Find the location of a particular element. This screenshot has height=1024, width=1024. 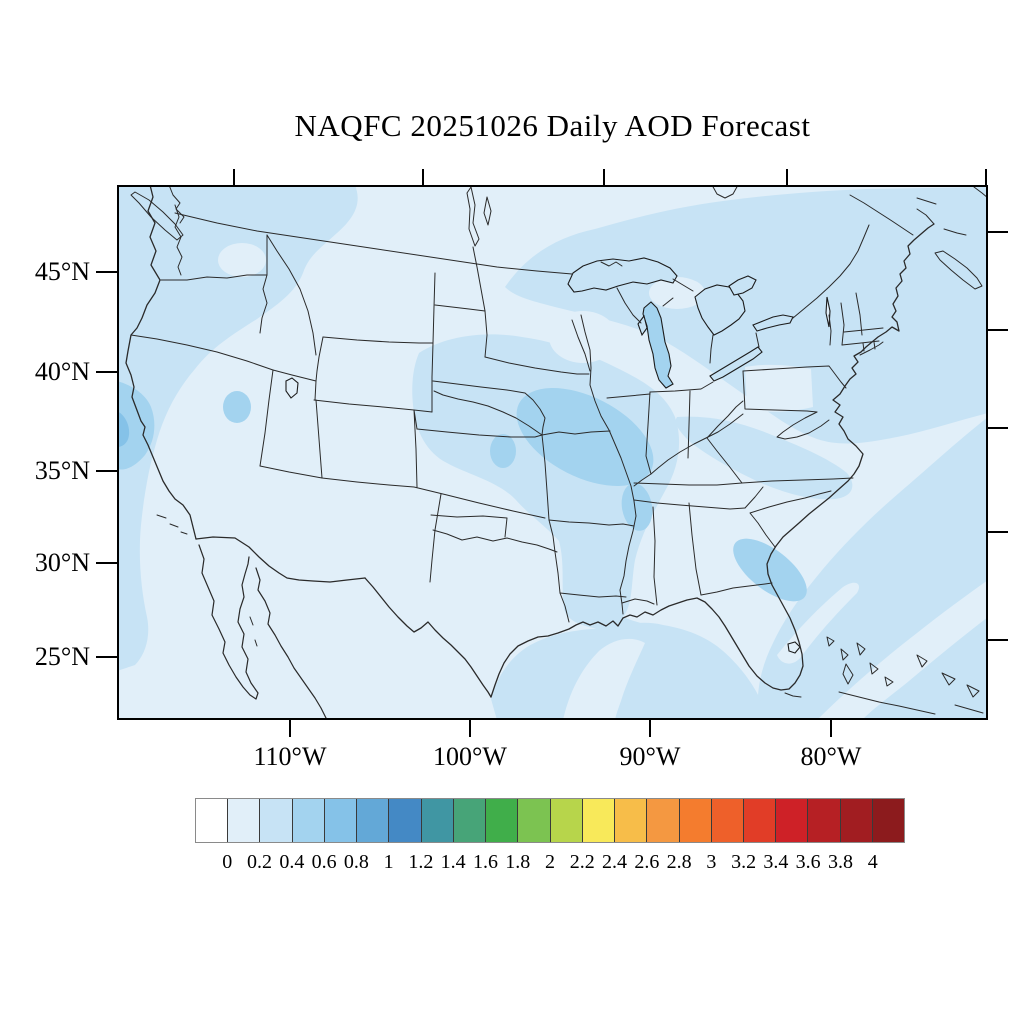

colorbar is located at coordinates (550, 820).